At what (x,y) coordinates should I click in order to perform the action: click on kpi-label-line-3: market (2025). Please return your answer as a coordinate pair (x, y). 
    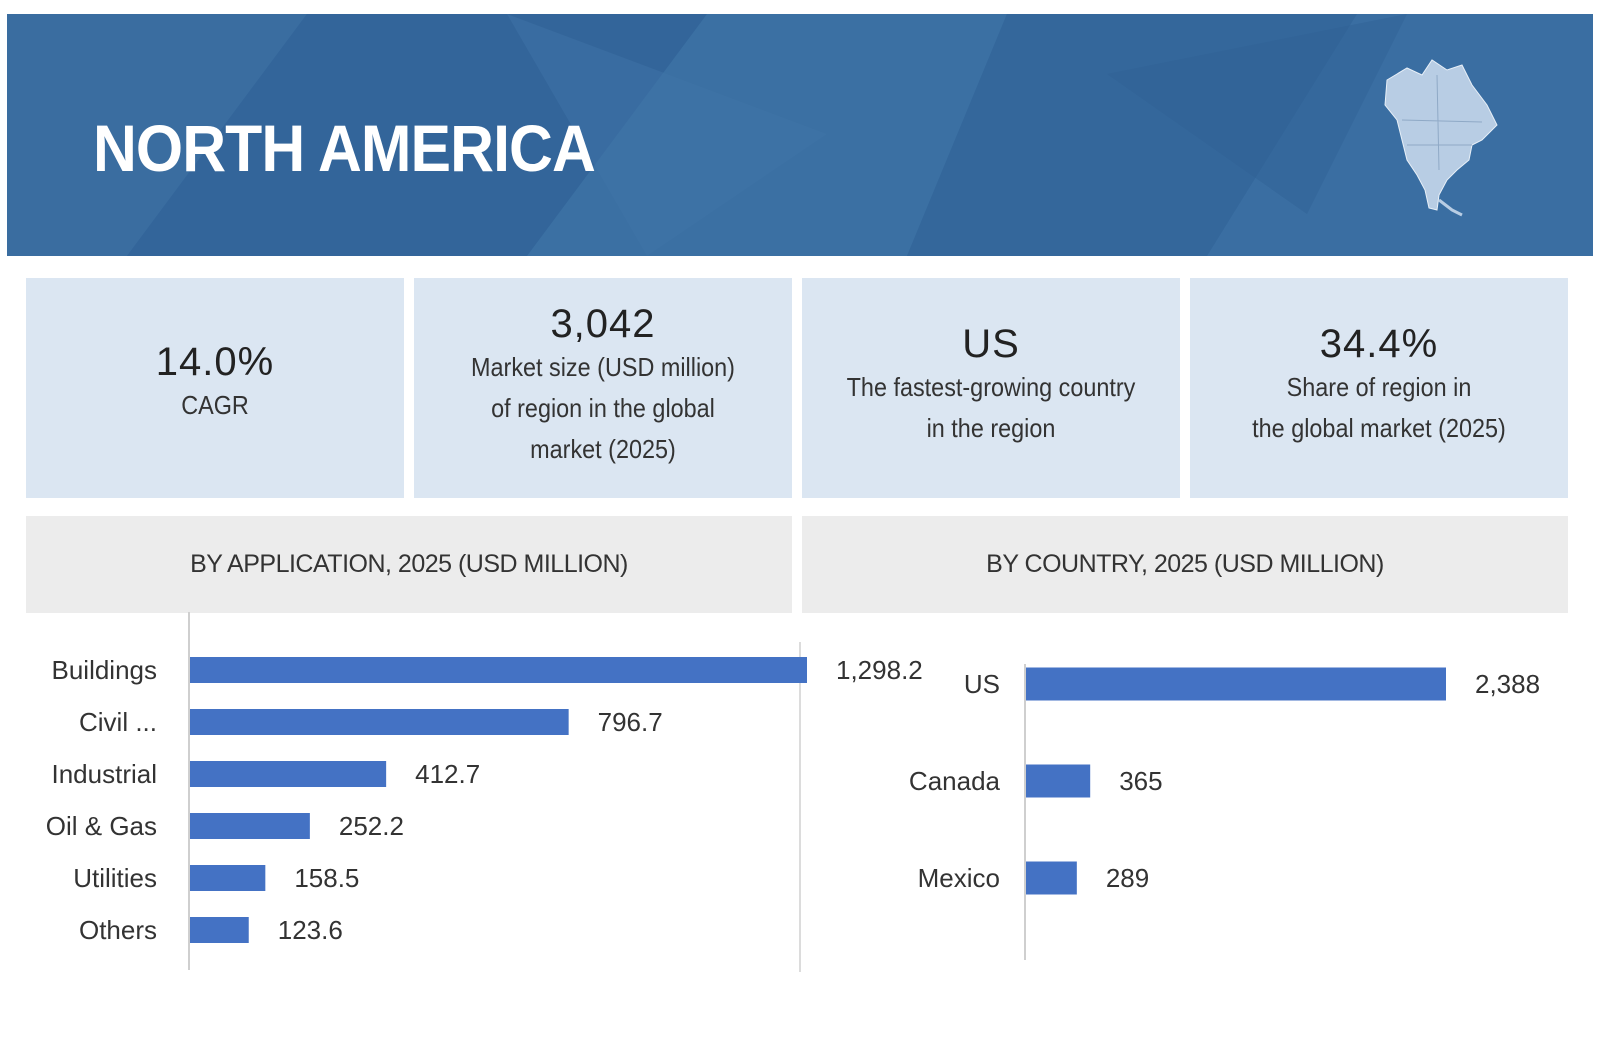
    Looking at the image, I should click on (603, 449).